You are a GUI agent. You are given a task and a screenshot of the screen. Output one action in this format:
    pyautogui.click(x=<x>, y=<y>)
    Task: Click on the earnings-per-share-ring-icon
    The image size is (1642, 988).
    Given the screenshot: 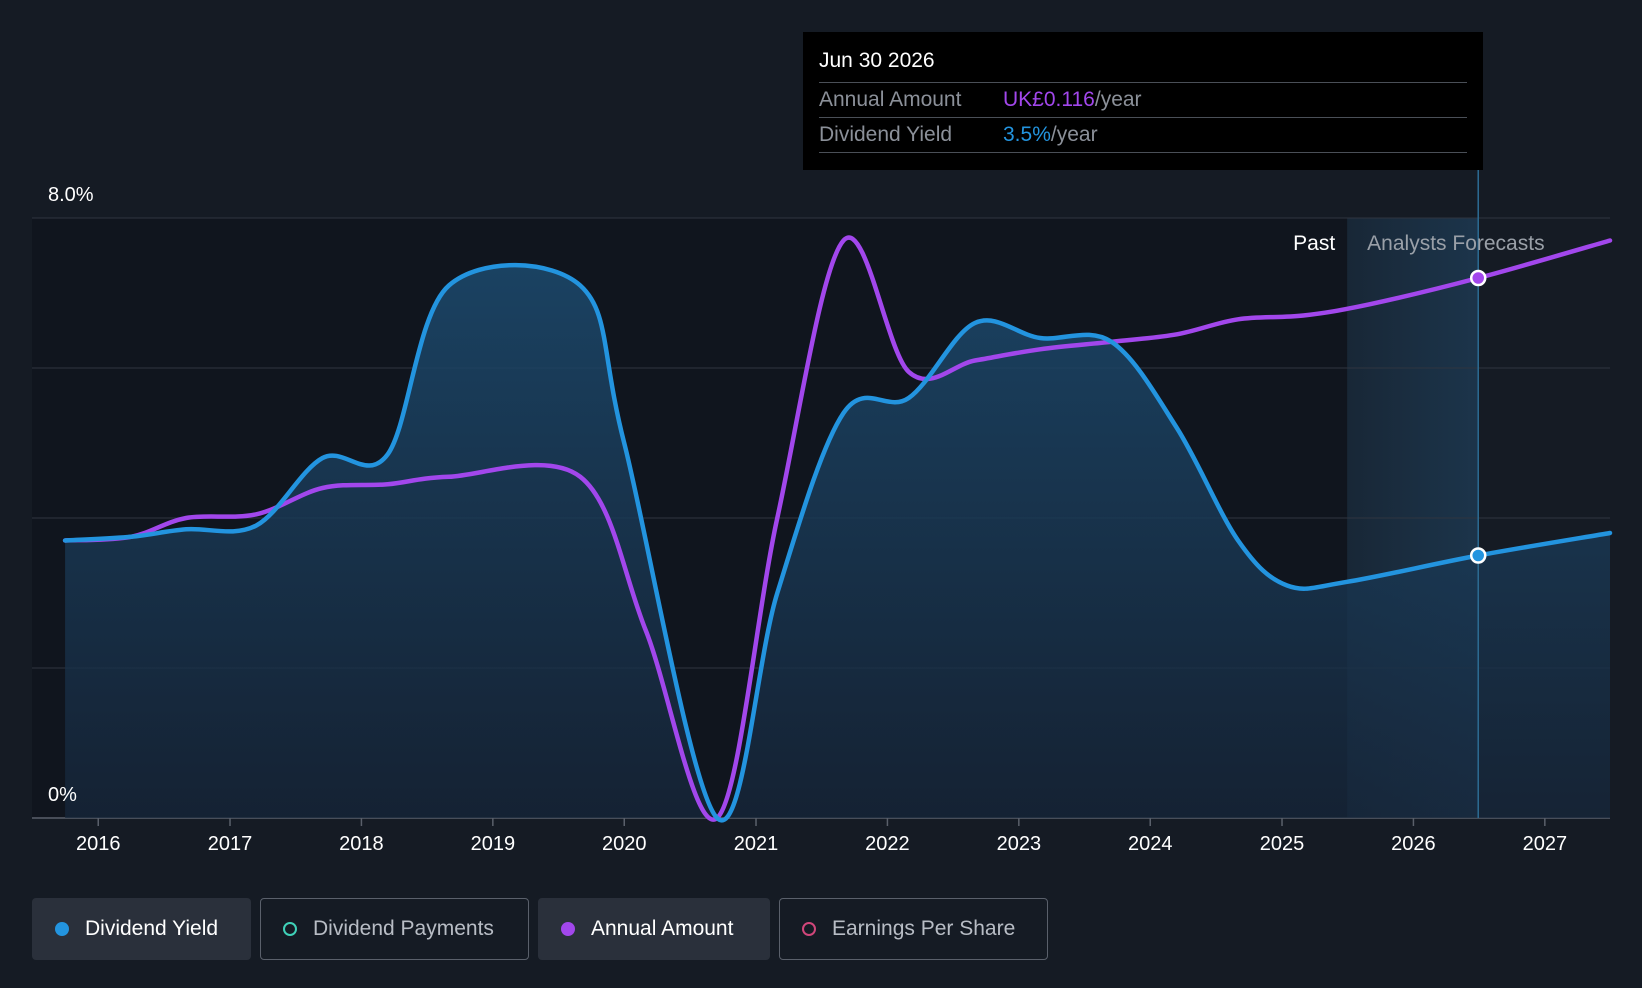 What is the action you would take?
    pyautogui.click(x=809, y=929)
    